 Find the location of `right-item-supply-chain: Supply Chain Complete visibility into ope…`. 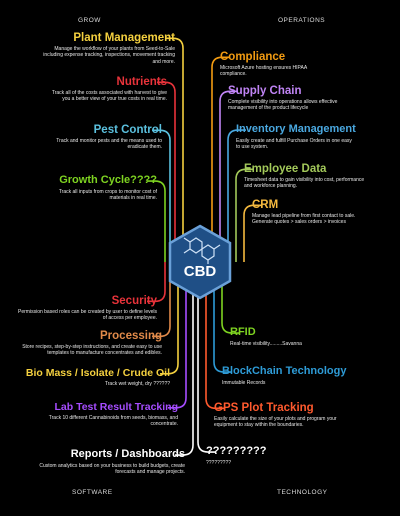

right-item-supply-chain: Supply Chain Complete visibility into ope… is located at coordinates (290, 98).